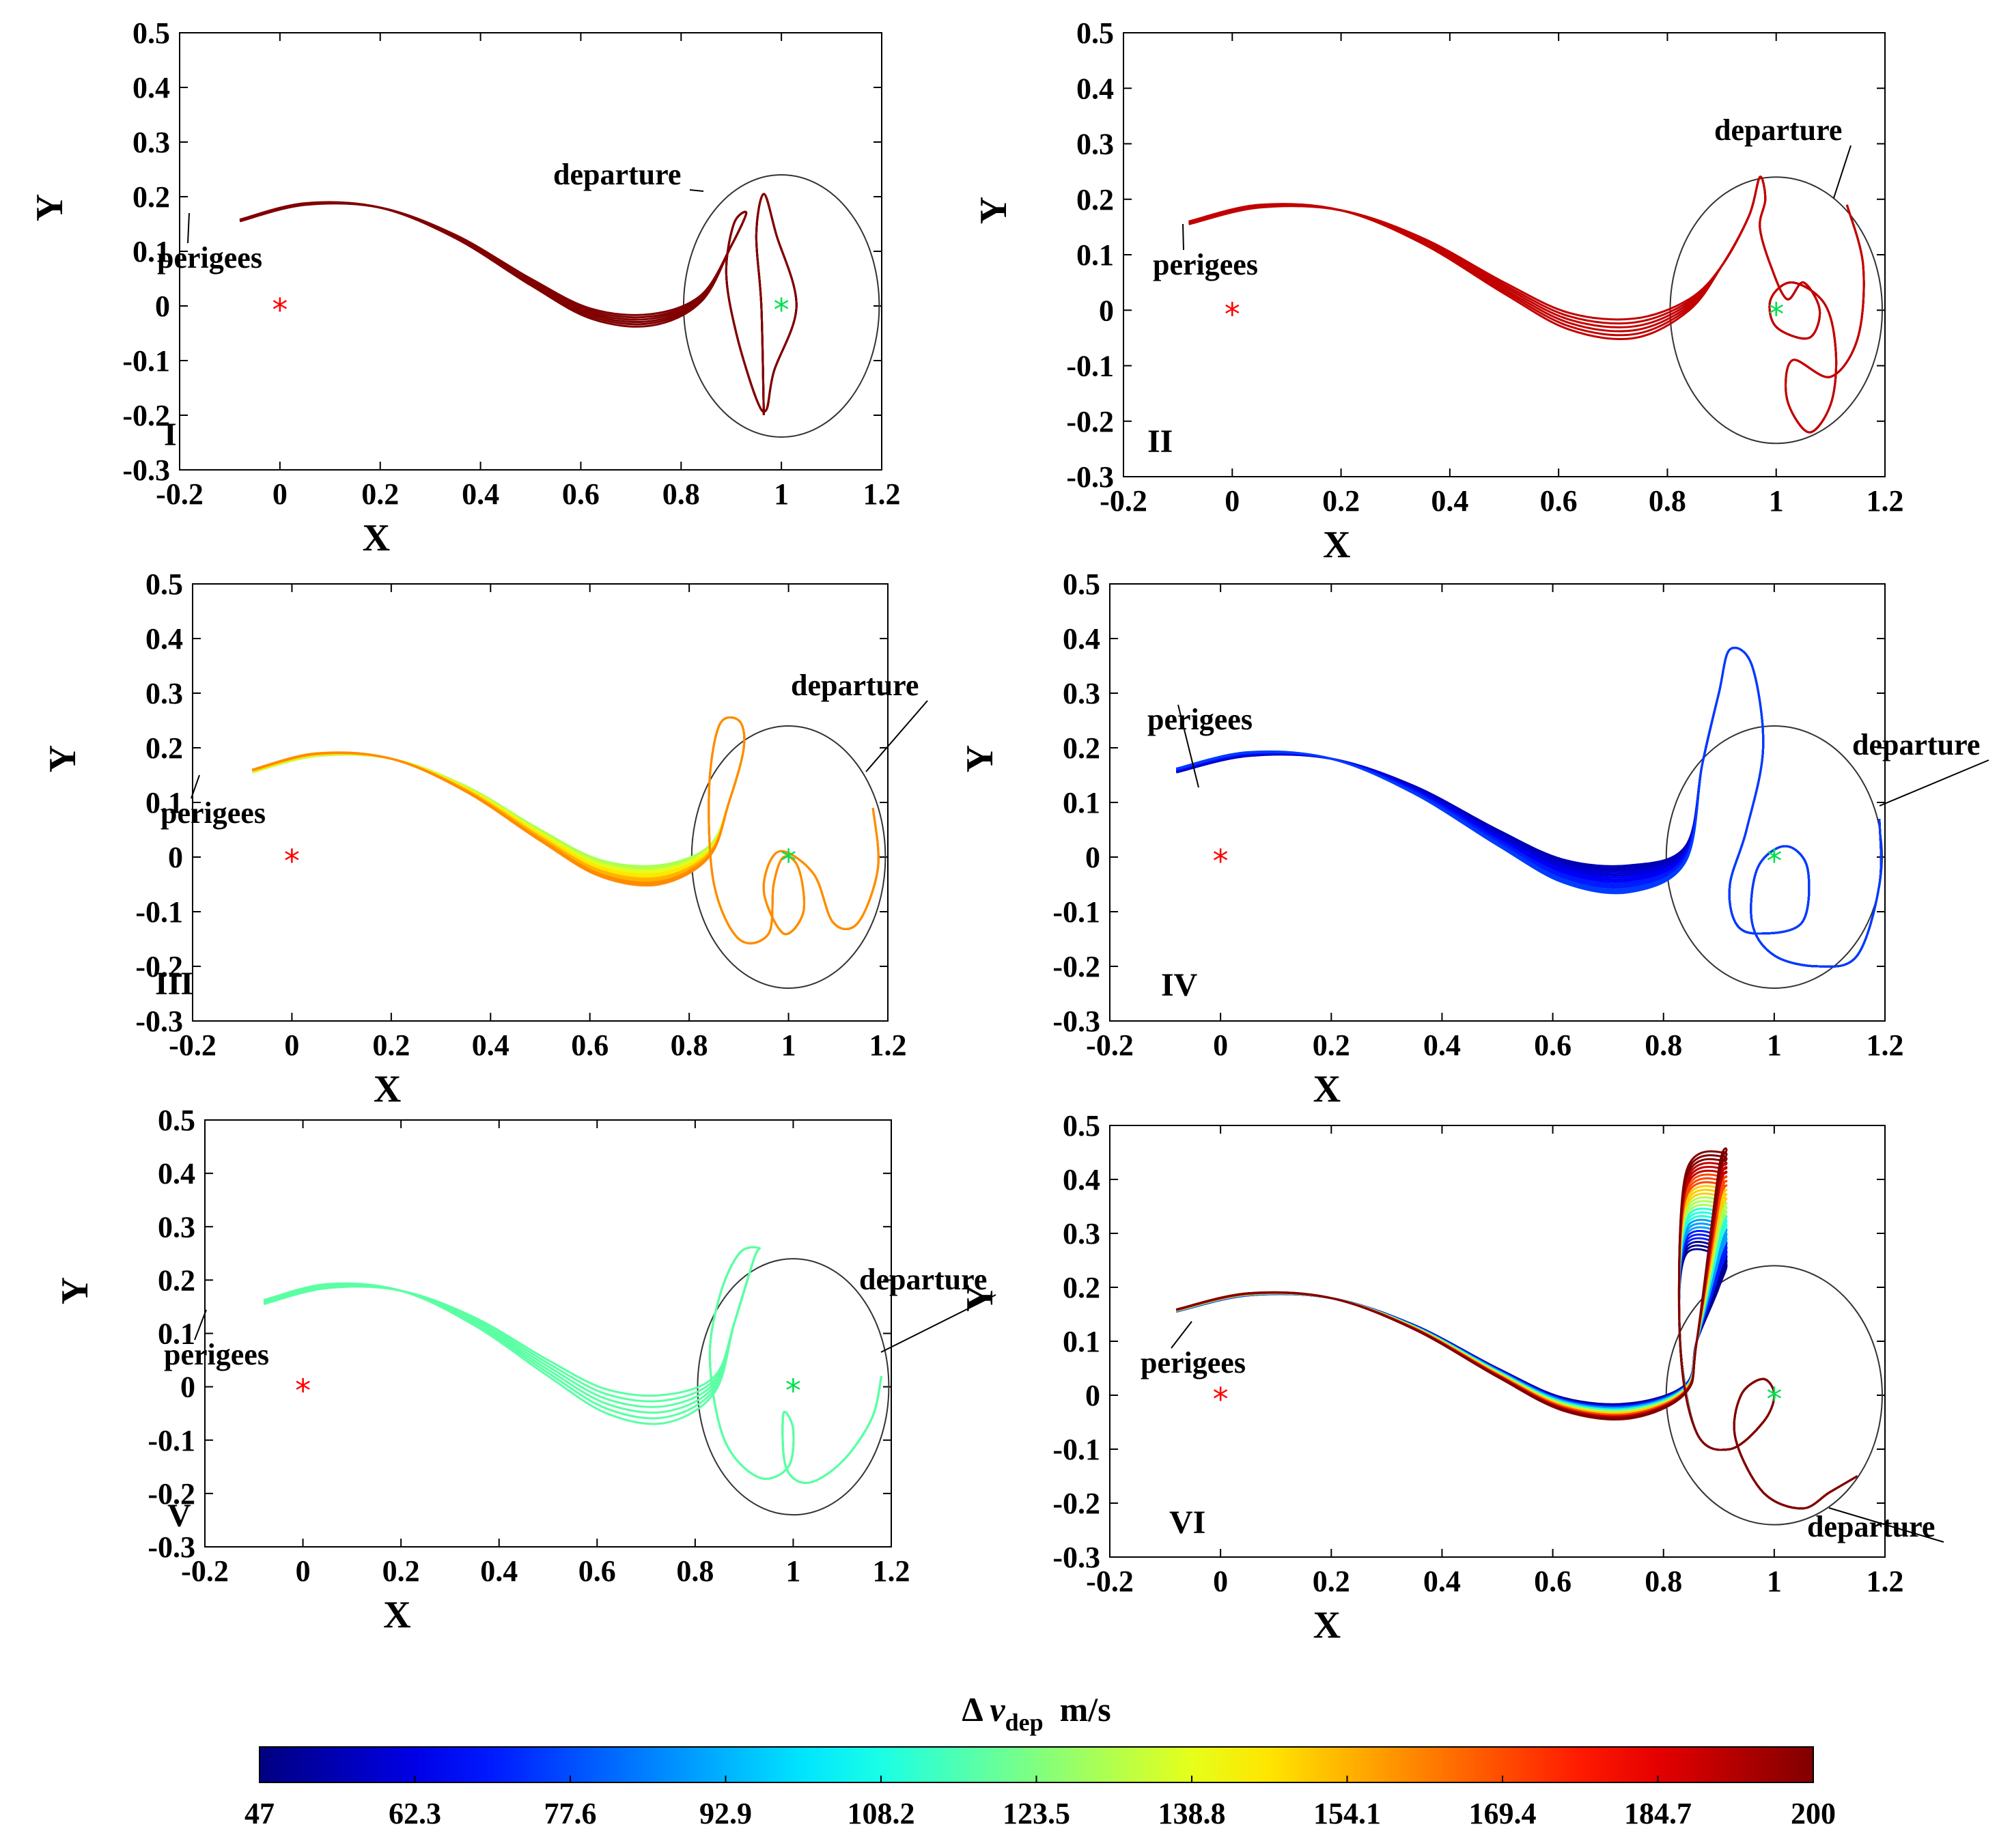  Describe the element at coordinates (1774, 857) in the screenshot. I see `lunar-sphere-circle` at that location.